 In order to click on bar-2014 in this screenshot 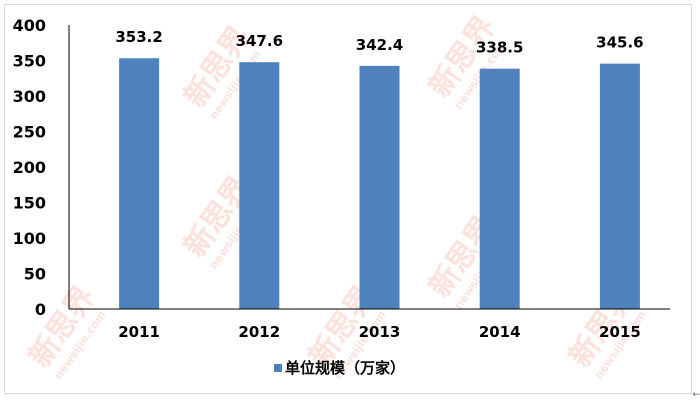, I will do `click(499, 188)`.